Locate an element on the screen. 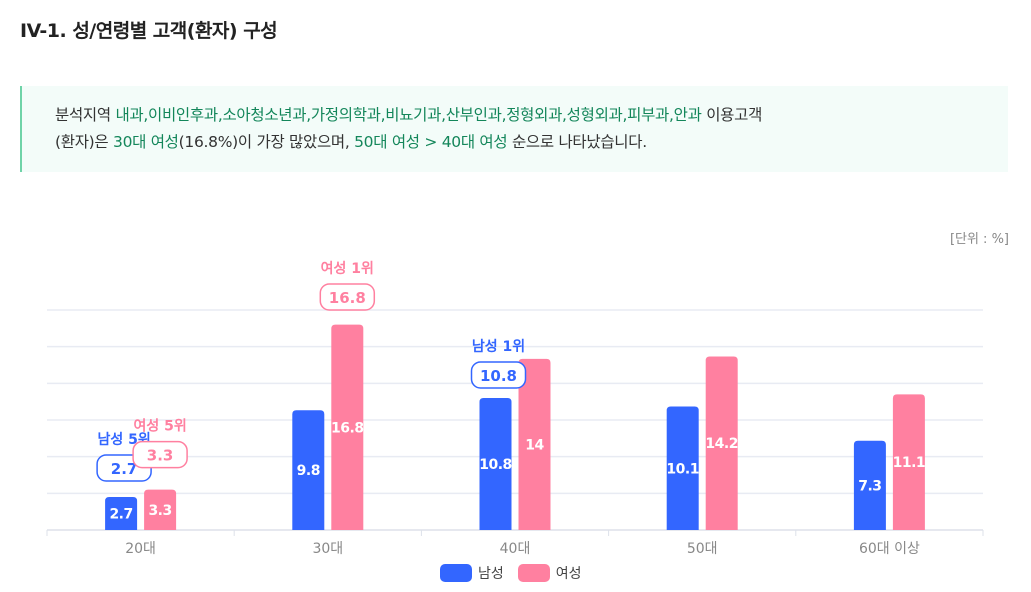 This screenshot has width=1031, height=592. summary-highlight: 30대 여성 is located at coordinates (146, 142).